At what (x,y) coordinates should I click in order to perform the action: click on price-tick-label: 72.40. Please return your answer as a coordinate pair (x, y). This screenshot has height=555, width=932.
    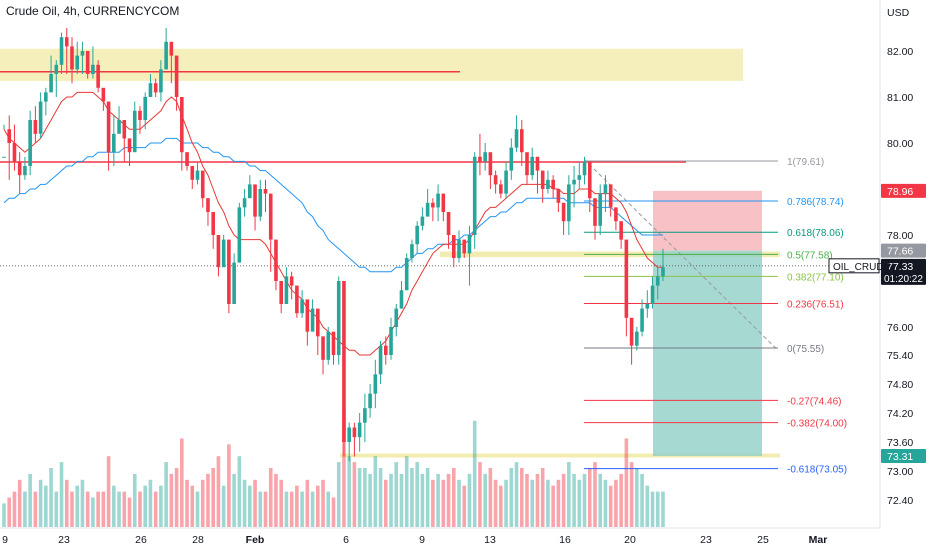
    Looking at the image, I should click on (900, 501).